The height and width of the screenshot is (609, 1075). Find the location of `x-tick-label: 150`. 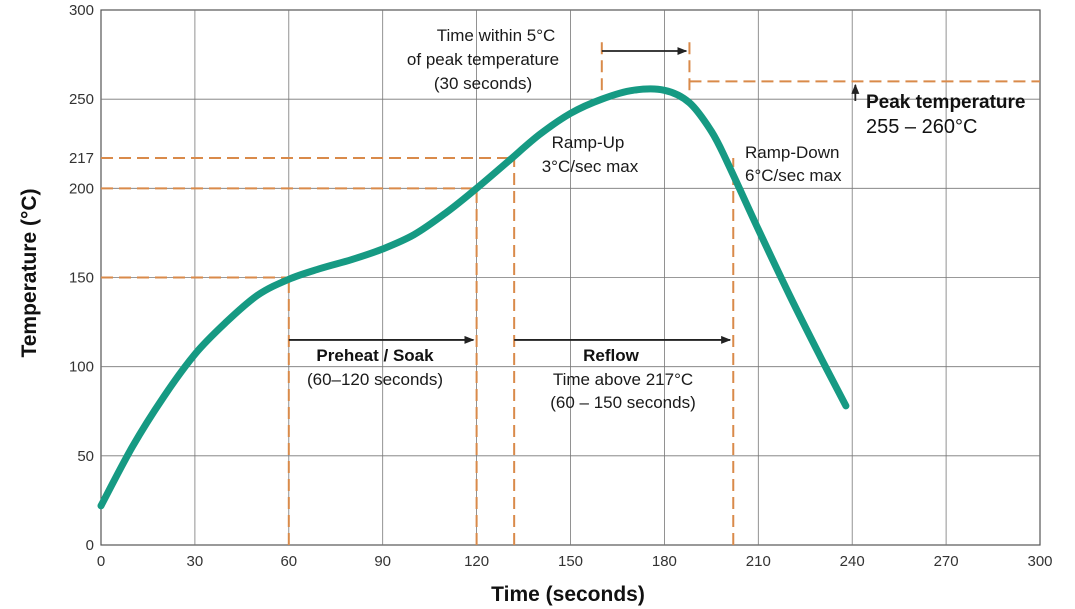

x-tick-label: 150 is located at coordinates (570, 561).